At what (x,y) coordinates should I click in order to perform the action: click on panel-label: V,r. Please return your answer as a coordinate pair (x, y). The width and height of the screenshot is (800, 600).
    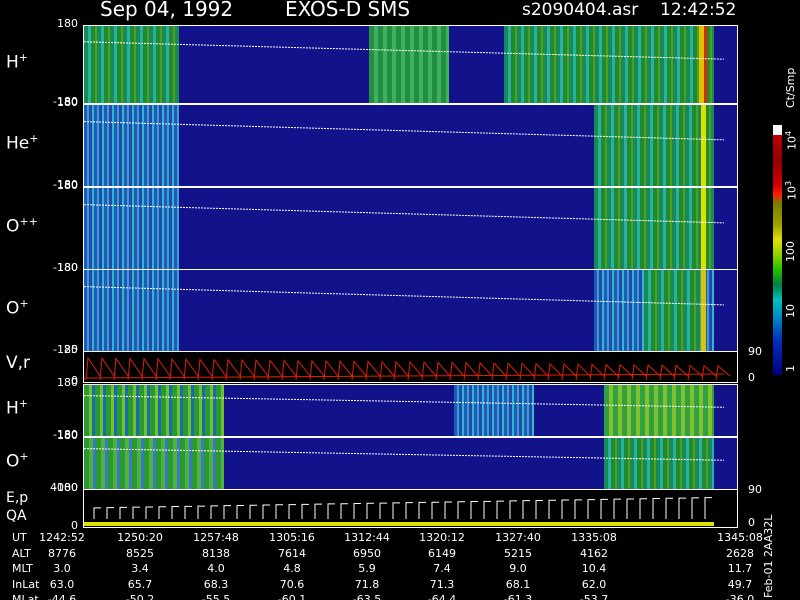
    Looking at the image, I should click on (18, 363).